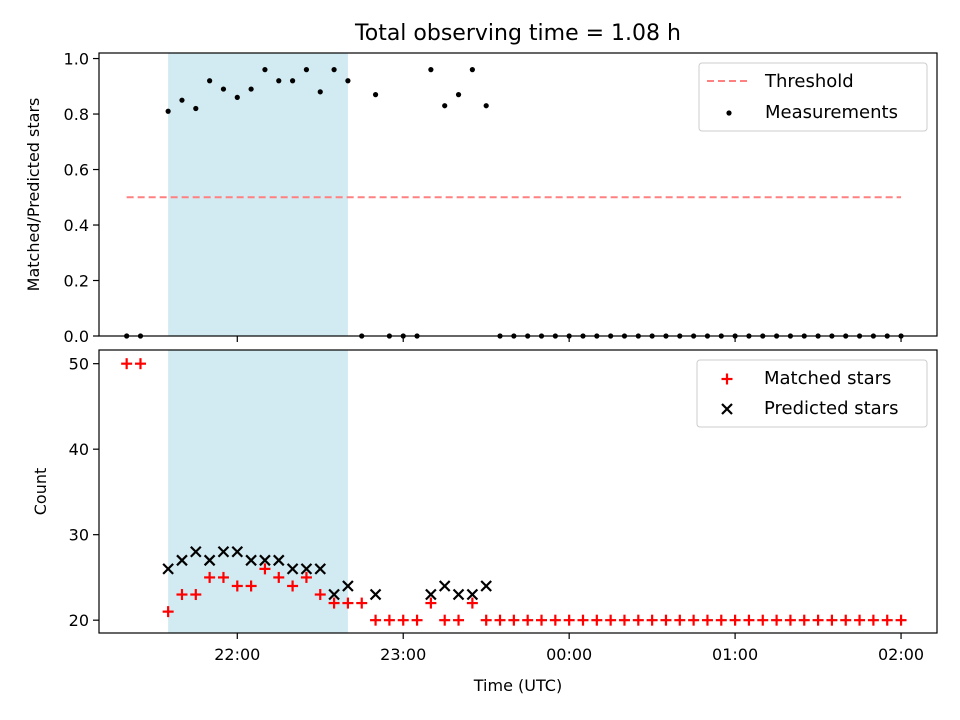 The image size is (960, 720). What do you see at coordinates (79, 535) in the screenshot?
I see `y-tick-label: 30` at bounding box center [79, 535].